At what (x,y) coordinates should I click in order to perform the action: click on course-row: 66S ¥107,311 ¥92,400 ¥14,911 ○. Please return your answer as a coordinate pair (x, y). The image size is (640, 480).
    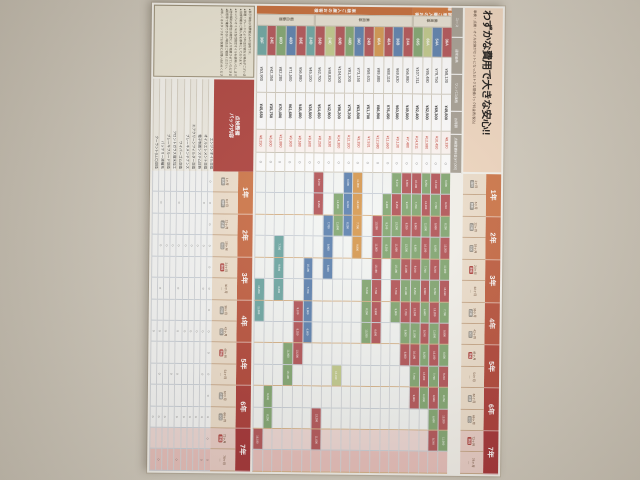
    Looking at the image, I should click on (417, 100).